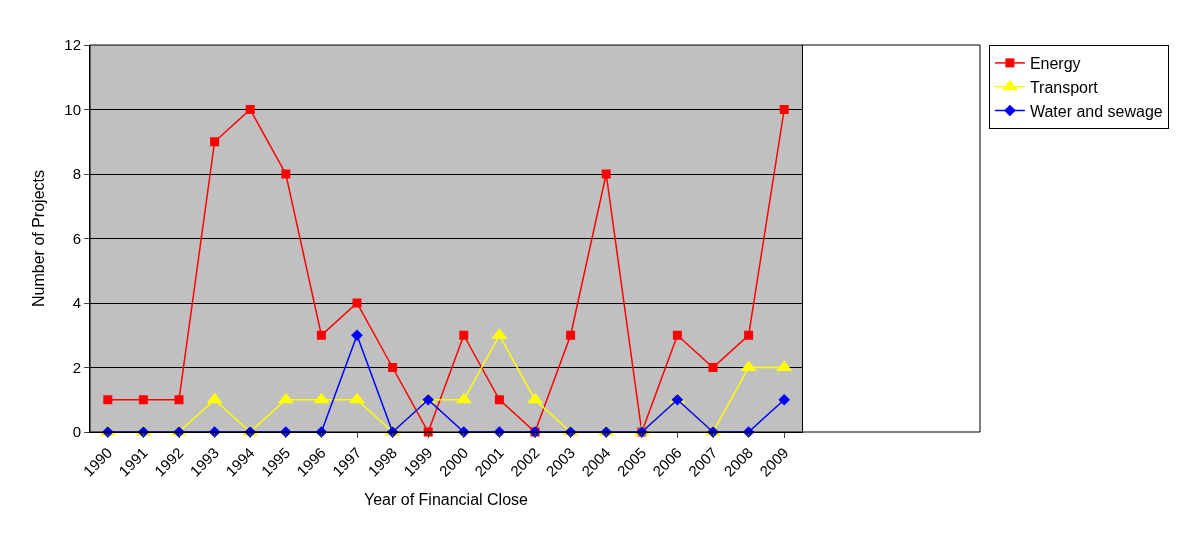  Describe the element at coordinates (76, 367) in the screenshot. I see `y-tick-label: 2` at that location.